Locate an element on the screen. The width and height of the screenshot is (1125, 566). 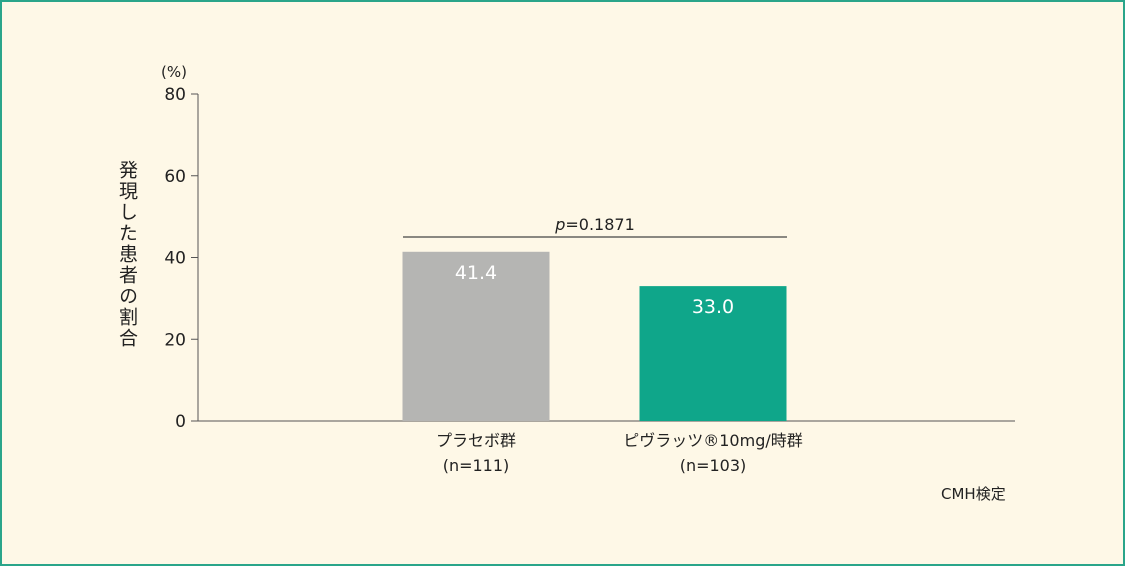
y-tick-label: 80 is located at coordinates (175, 95).